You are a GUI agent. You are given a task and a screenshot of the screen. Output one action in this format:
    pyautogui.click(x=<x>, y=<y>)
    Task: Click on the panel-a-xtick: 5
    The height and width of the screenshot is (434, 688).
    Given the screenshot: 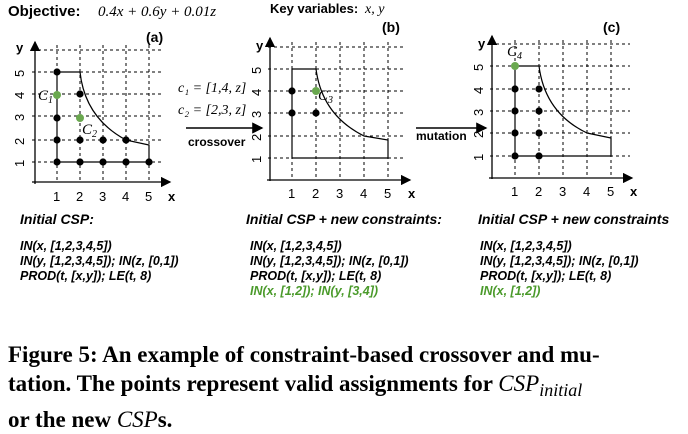 What is the action you would take?
    pyautogui.click(x=148, y=196)
    